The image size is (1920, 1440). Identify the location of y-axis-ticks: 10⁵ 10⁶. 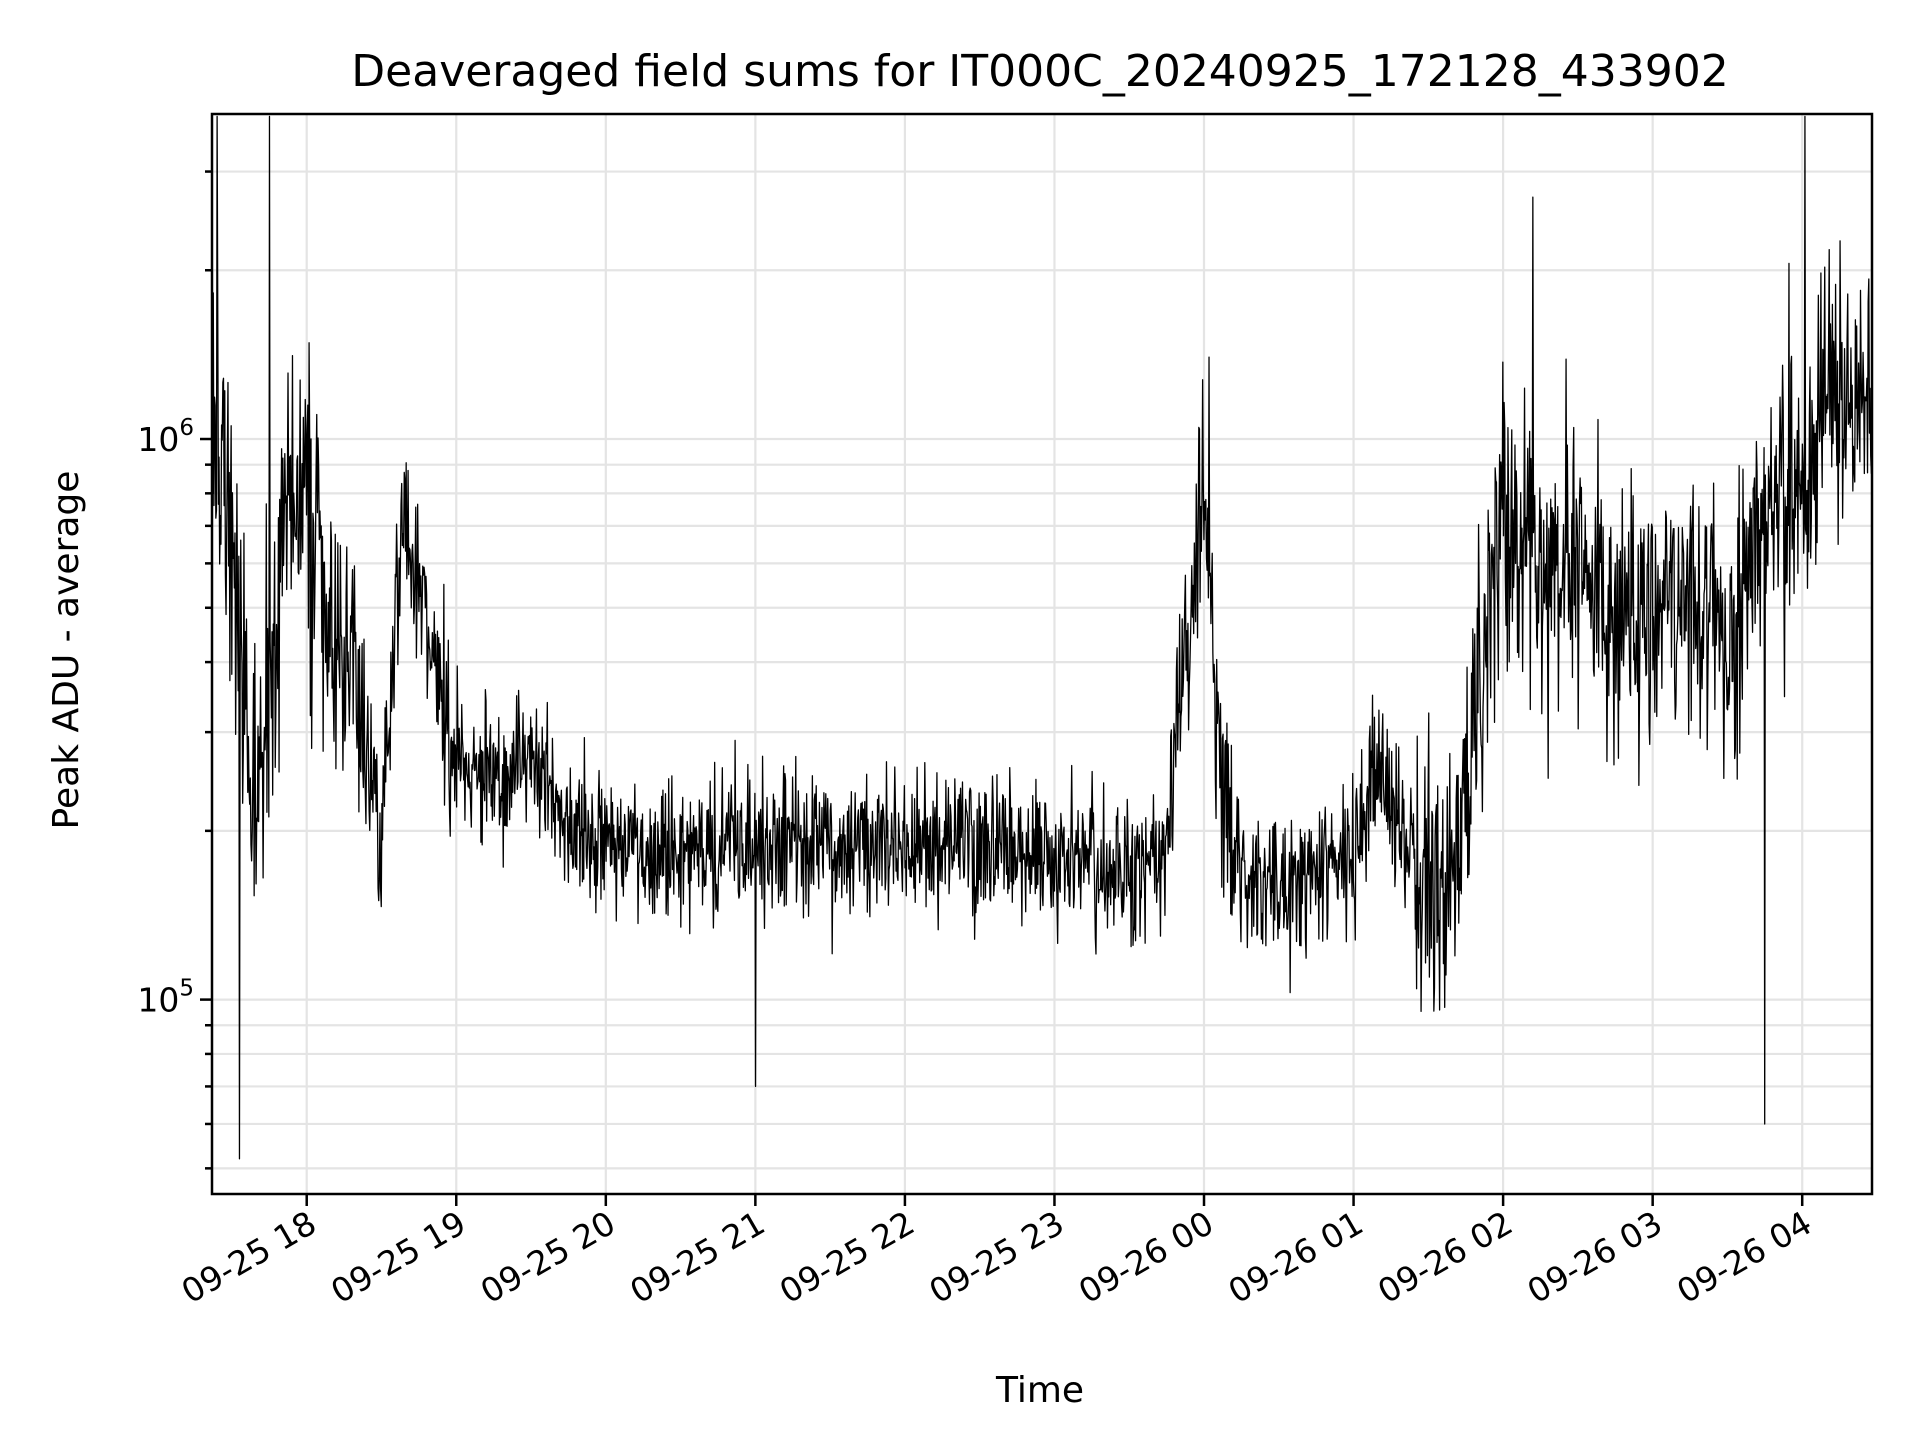
(174, 670).